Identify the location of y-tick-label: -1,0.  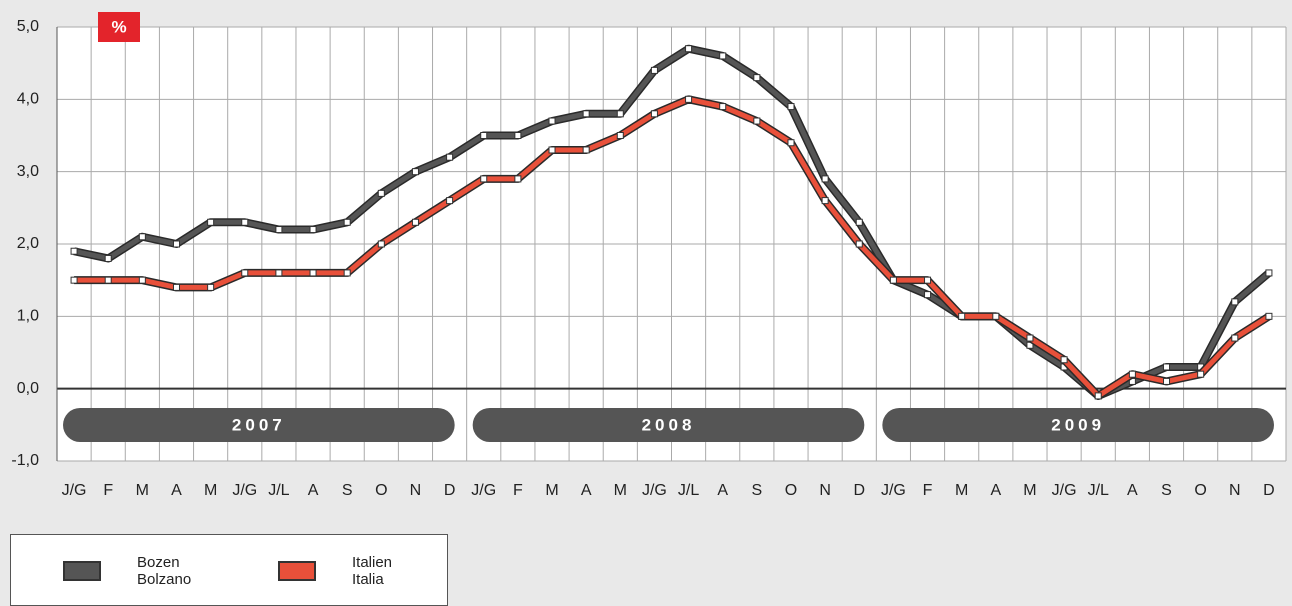
(25, 460).